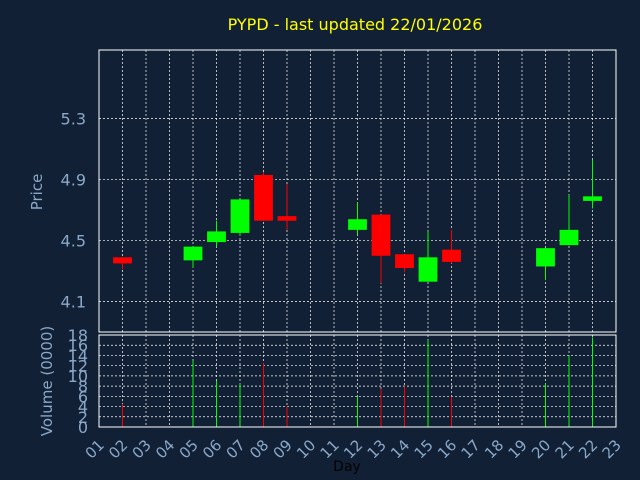 The width and height of the screenshot is (640, 480). I want to click on volume-tick-label: 2, so click(83, 417).